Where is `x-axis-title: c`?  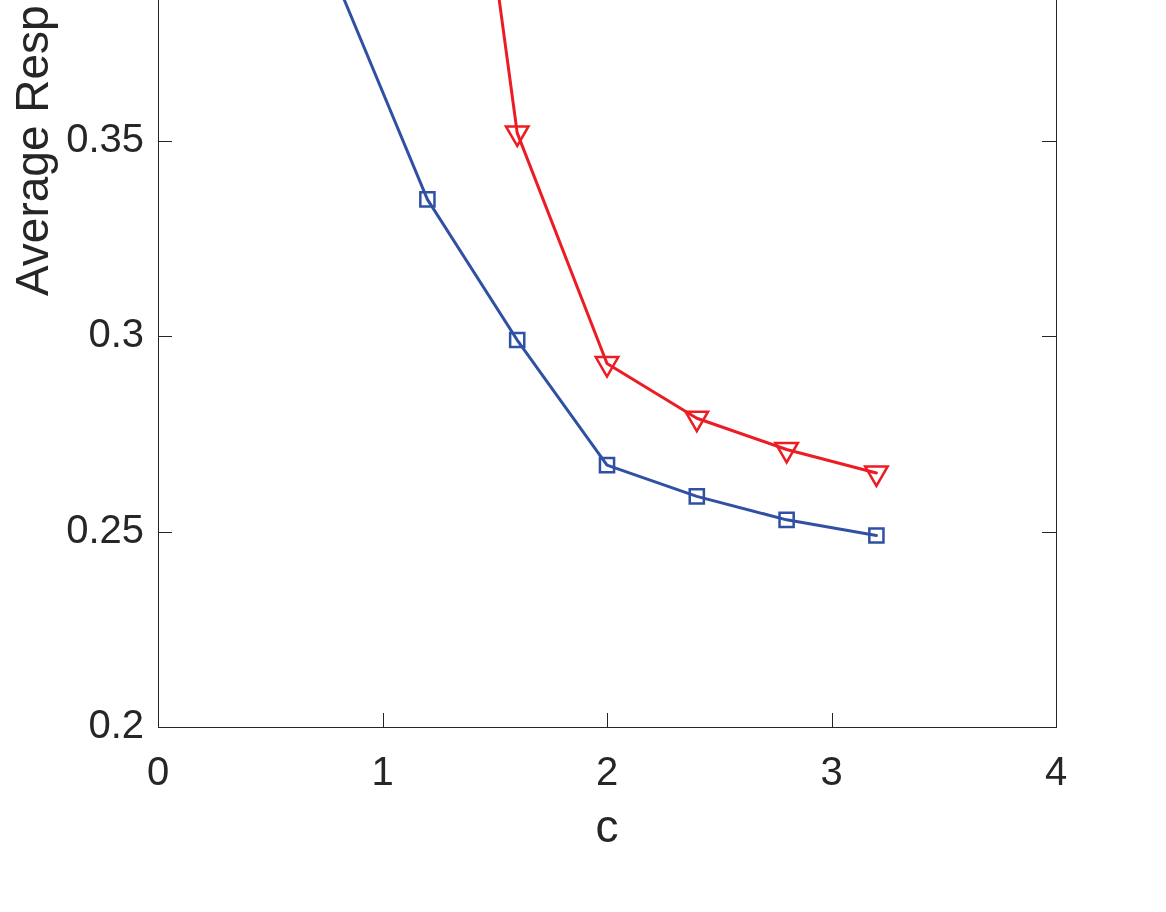 x-axis-title: c is located at coordinates (607, 825).